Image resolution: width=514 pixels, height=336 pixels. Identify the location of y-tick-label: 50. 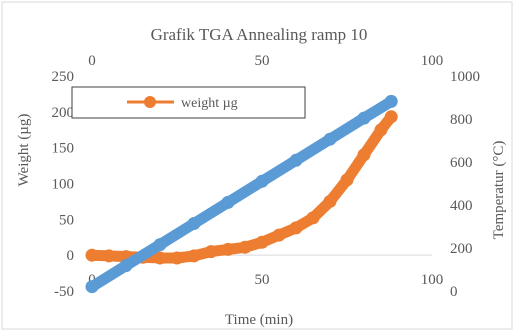
(66, 220).